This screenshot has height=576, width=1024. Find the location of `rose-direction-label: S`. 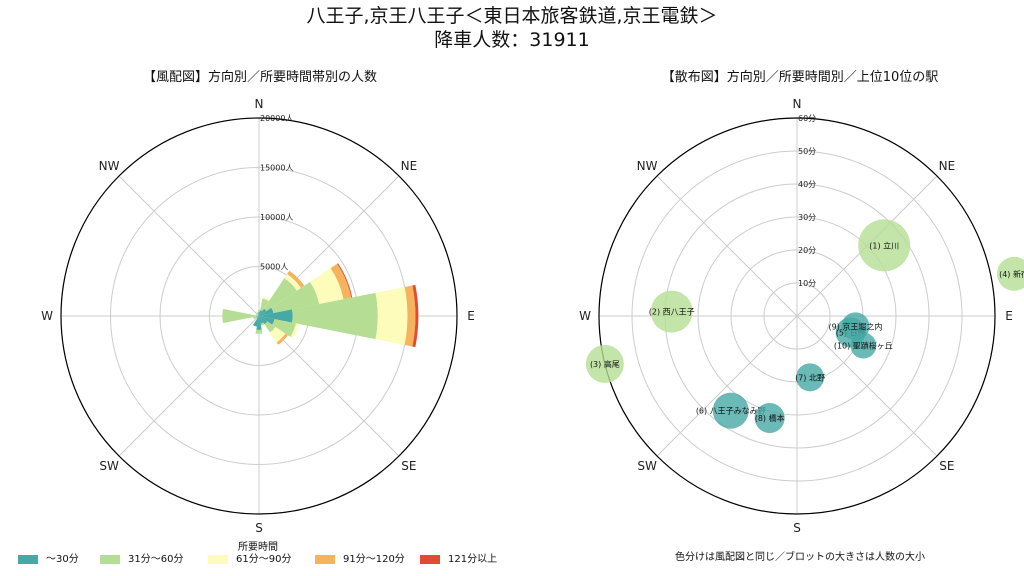

rose-direction-label: S is located at coordinates (259, 528).